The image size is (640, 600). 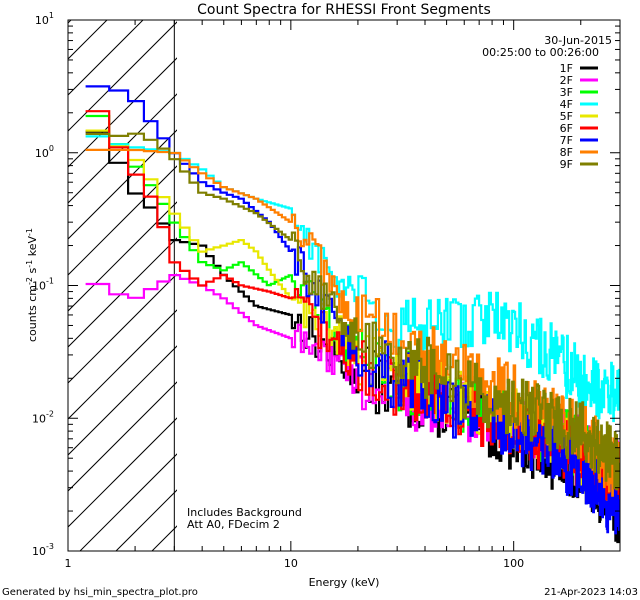 I want to click on y-label-part: counts cm, so click(x=32, y=313).